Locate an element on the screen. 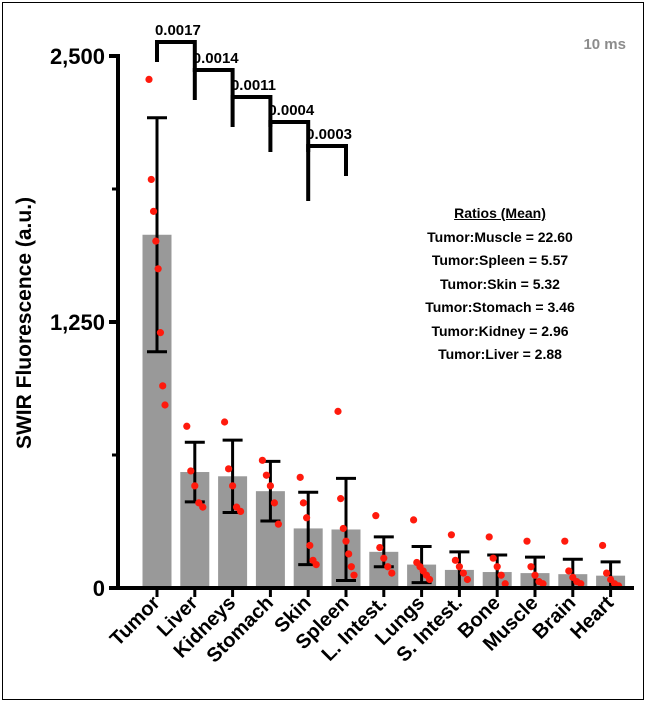  p-value-label: 0.0017 is located at coordinates (178, 30).